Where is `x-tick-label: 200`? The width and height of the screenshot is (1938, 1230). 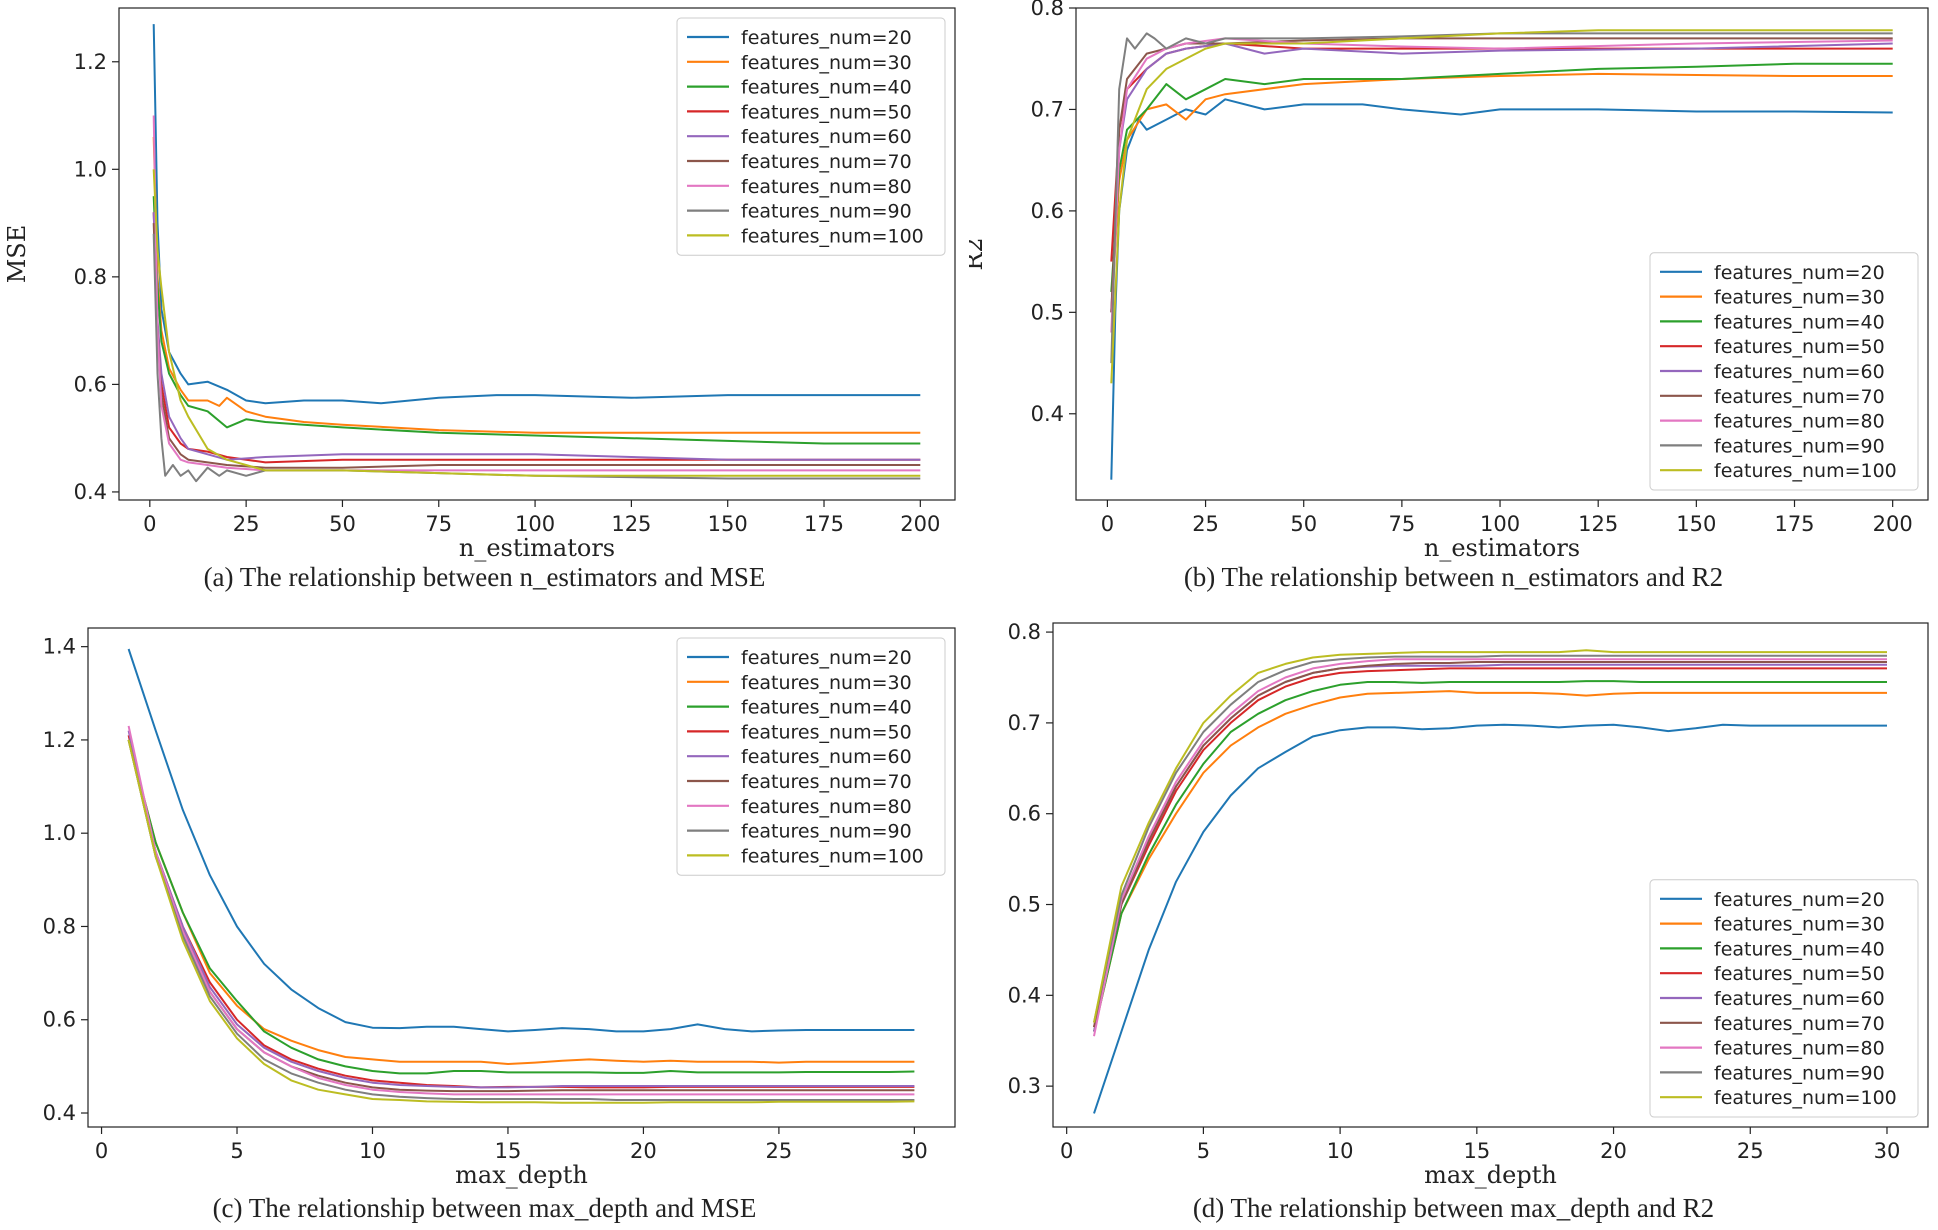 x-tick-label: 200 is located at coordinates (920, 524).